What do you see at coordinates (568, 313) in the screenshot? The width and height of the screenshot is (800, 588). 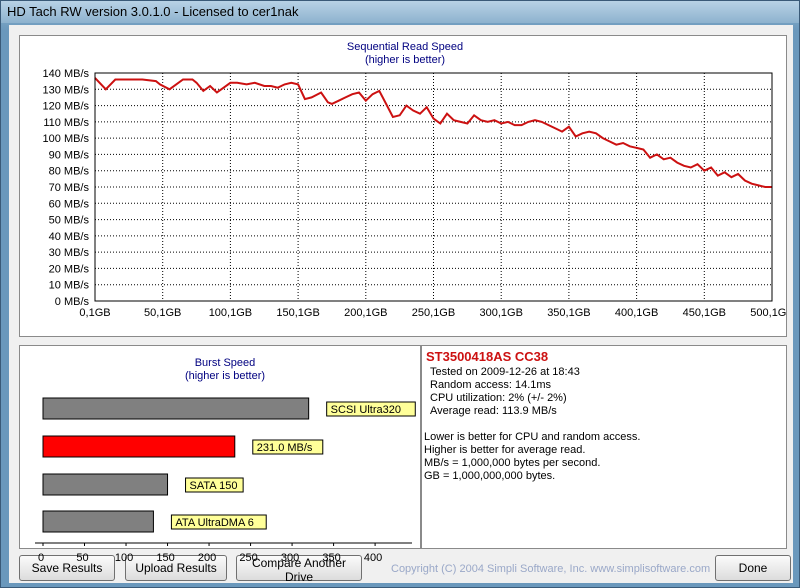 I see `x-tick-label: 350,1GB` at bounding box center [568, 313].